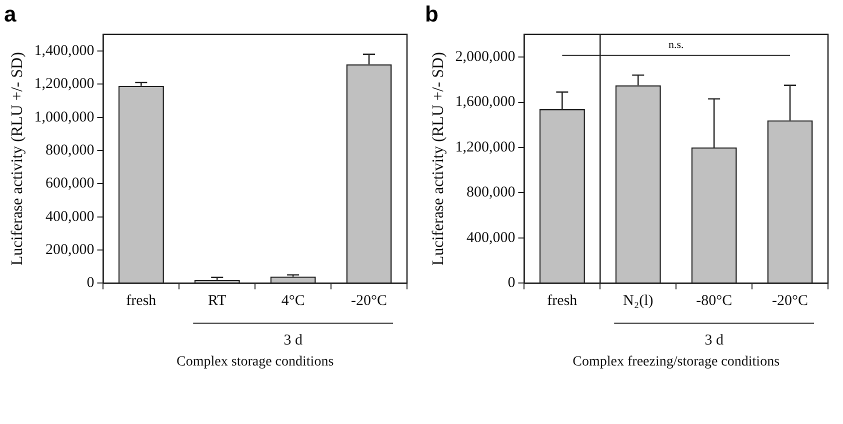 This screenshot has height=424, width=843. What do you see at coordinates (64, 50) in the screenshot?
I see `y-tick-label: 1,400,000` at bounding box center [64, 50].